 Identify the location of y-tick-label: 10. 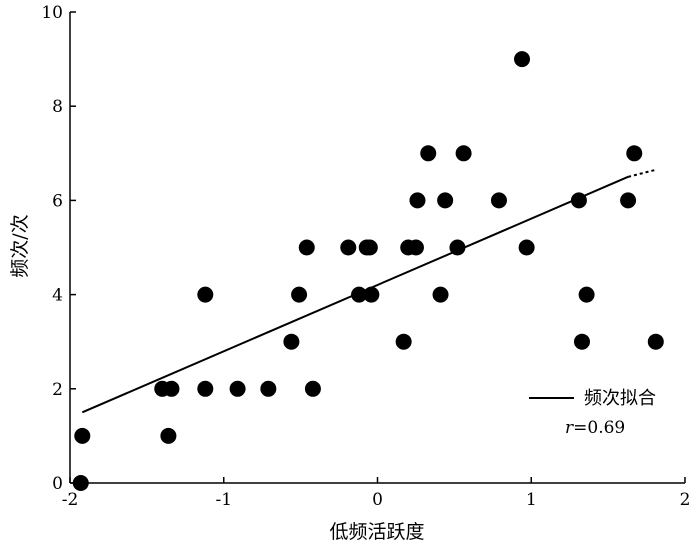
(52, 13).